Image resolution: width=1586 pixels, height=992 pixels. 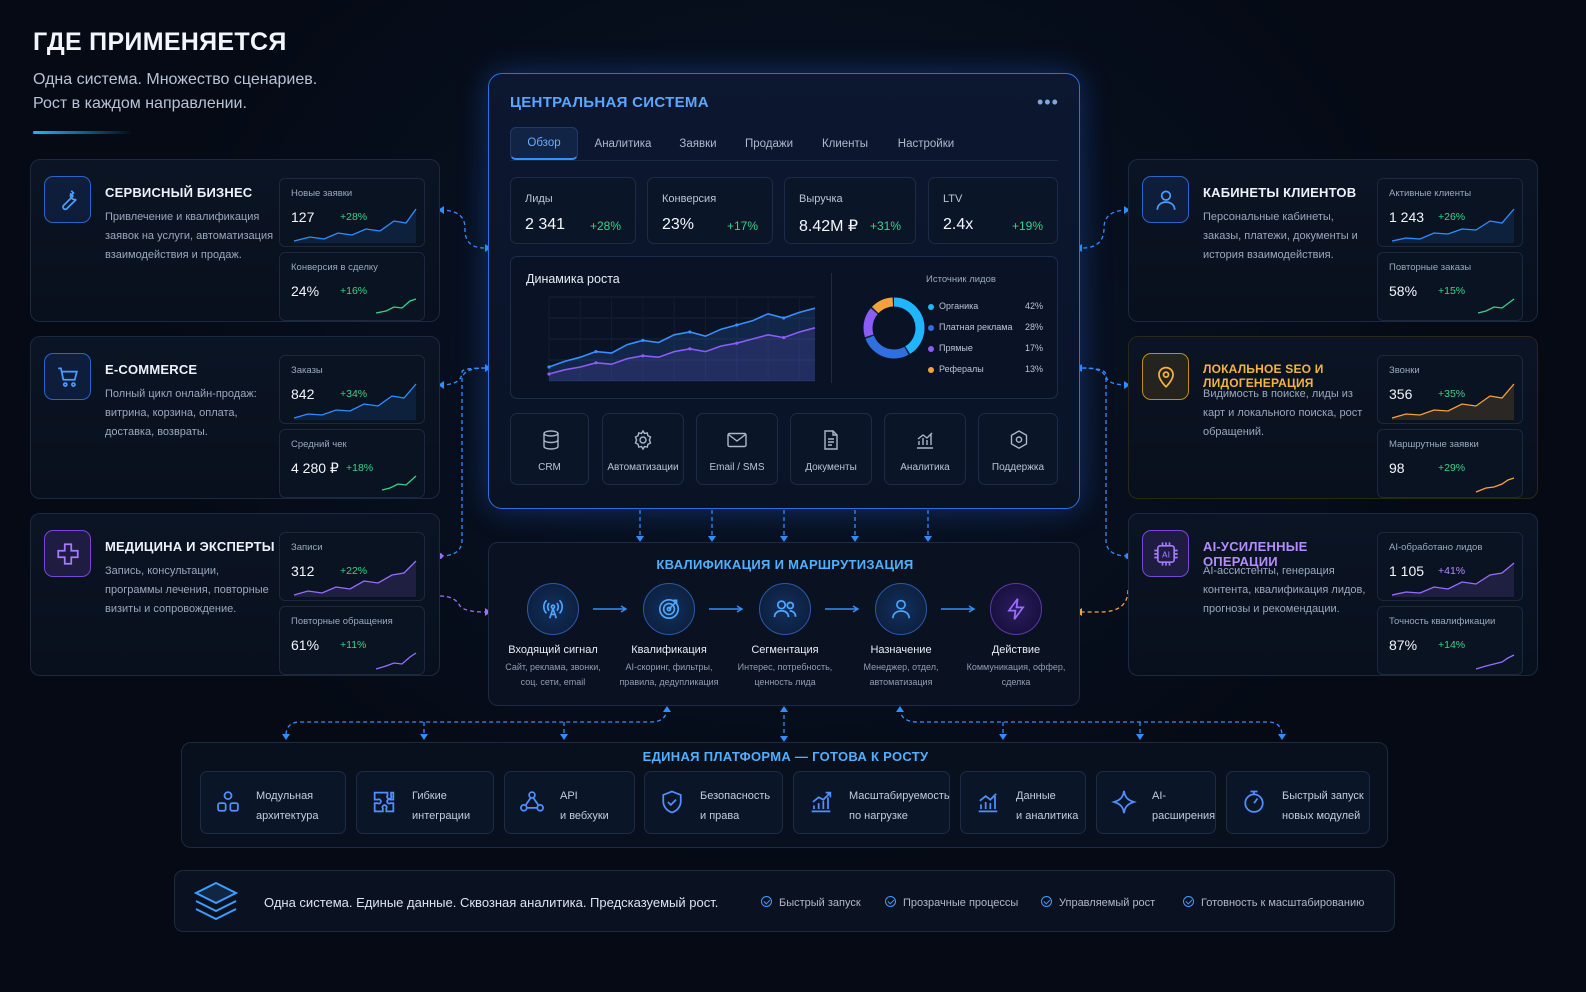 I want to click on metric-card: Средний чек 4 280 ₽ +18%, so click(x=352, y=463).